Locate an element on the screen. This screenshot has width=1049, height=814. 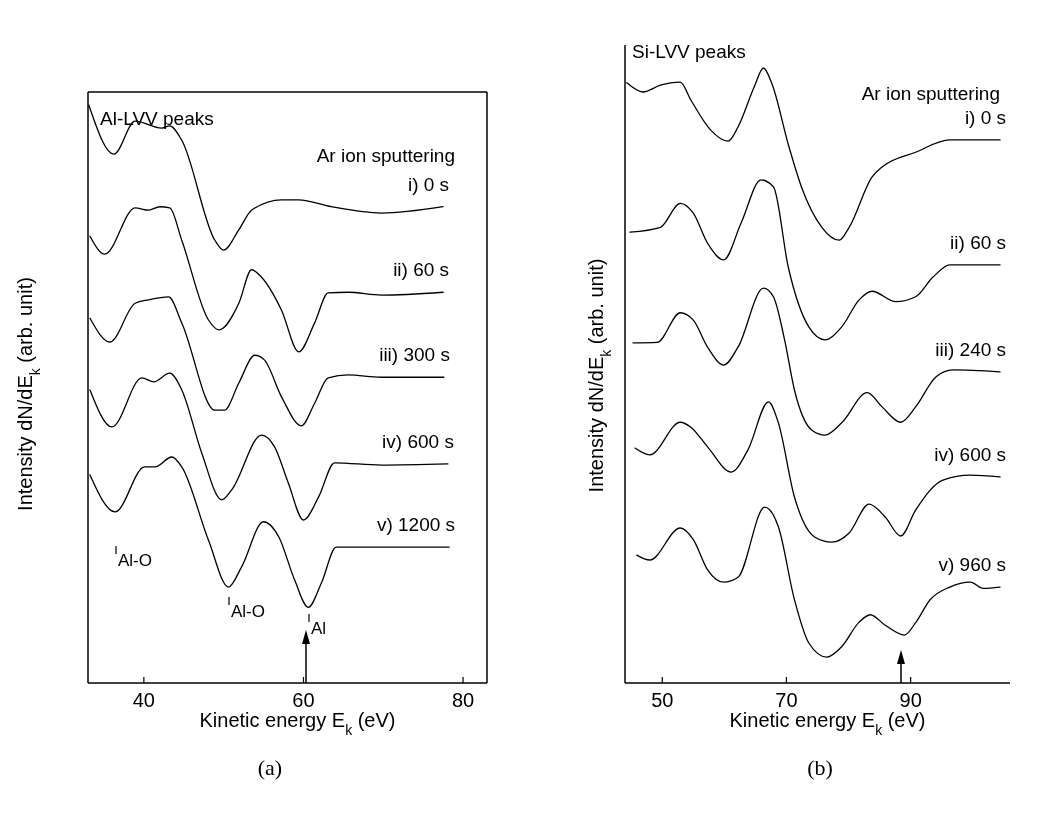
x-tick-label: 40 is located at coordinates (143, 700).